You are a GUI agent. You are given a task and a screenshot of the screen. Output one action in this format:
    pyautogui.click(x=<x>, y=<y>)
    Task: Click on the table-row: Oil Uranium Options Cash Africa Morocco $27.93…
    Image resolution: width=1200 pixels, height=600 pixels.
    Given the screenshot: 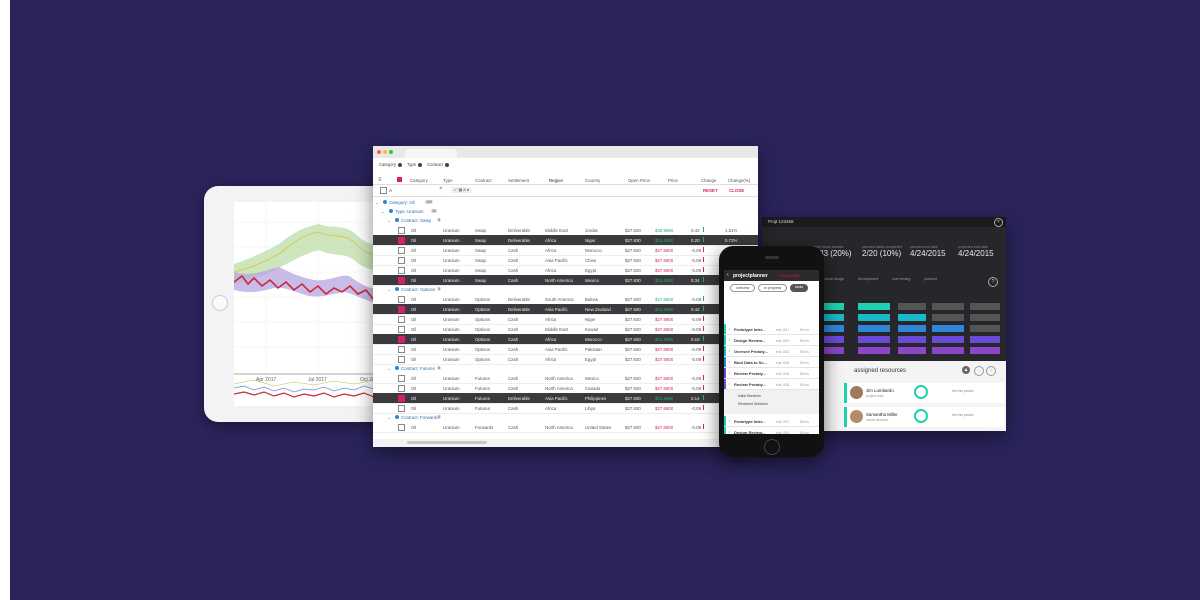 What is the action you would take?
    pyautogui.click(x=565, y=339)
    